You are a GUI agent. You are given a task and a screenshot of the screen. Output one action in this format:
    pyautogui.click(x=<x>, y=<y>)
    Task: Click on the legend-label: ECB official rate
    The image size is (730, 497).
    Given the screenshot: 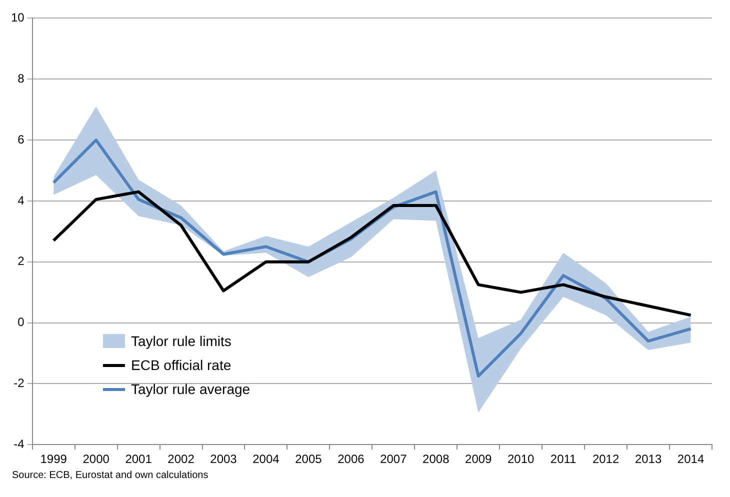 What is the action you would take?
    pyautogui.click(x=181, y=365)
    